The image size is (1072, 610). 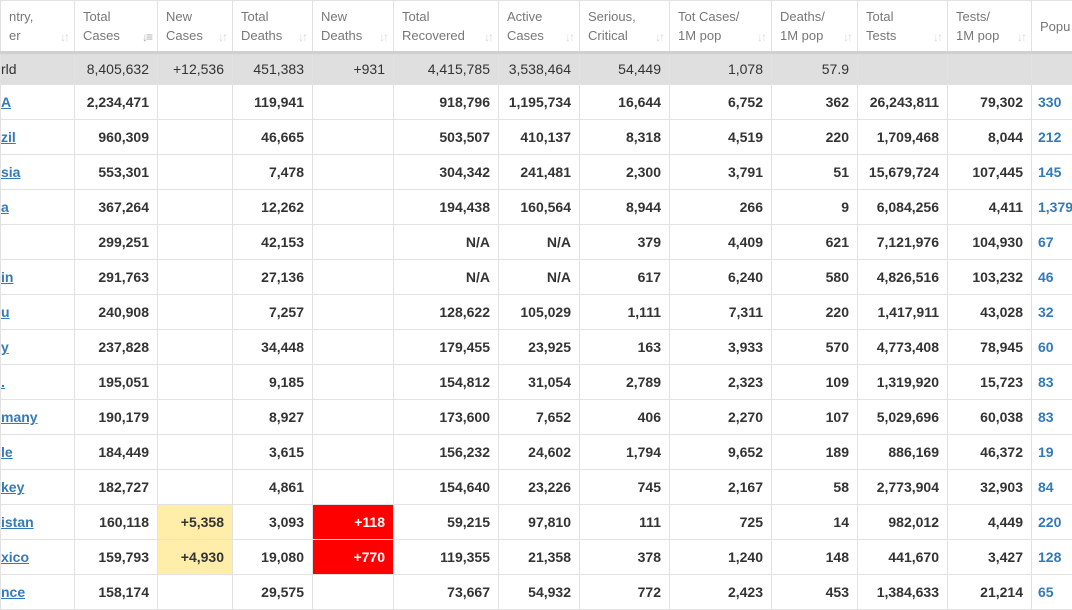 What do you see at coordinates (38, 27) in the screenshot?
I see `column-header-country: ntry,er↓↑` at bounding box center [38, 27].